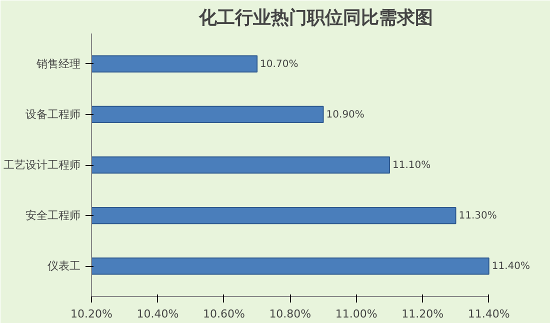  What do you see at coordinates (477, 216) in the screenshot?
I see `data-label: 11.30%` at bounding box center [477, 216].